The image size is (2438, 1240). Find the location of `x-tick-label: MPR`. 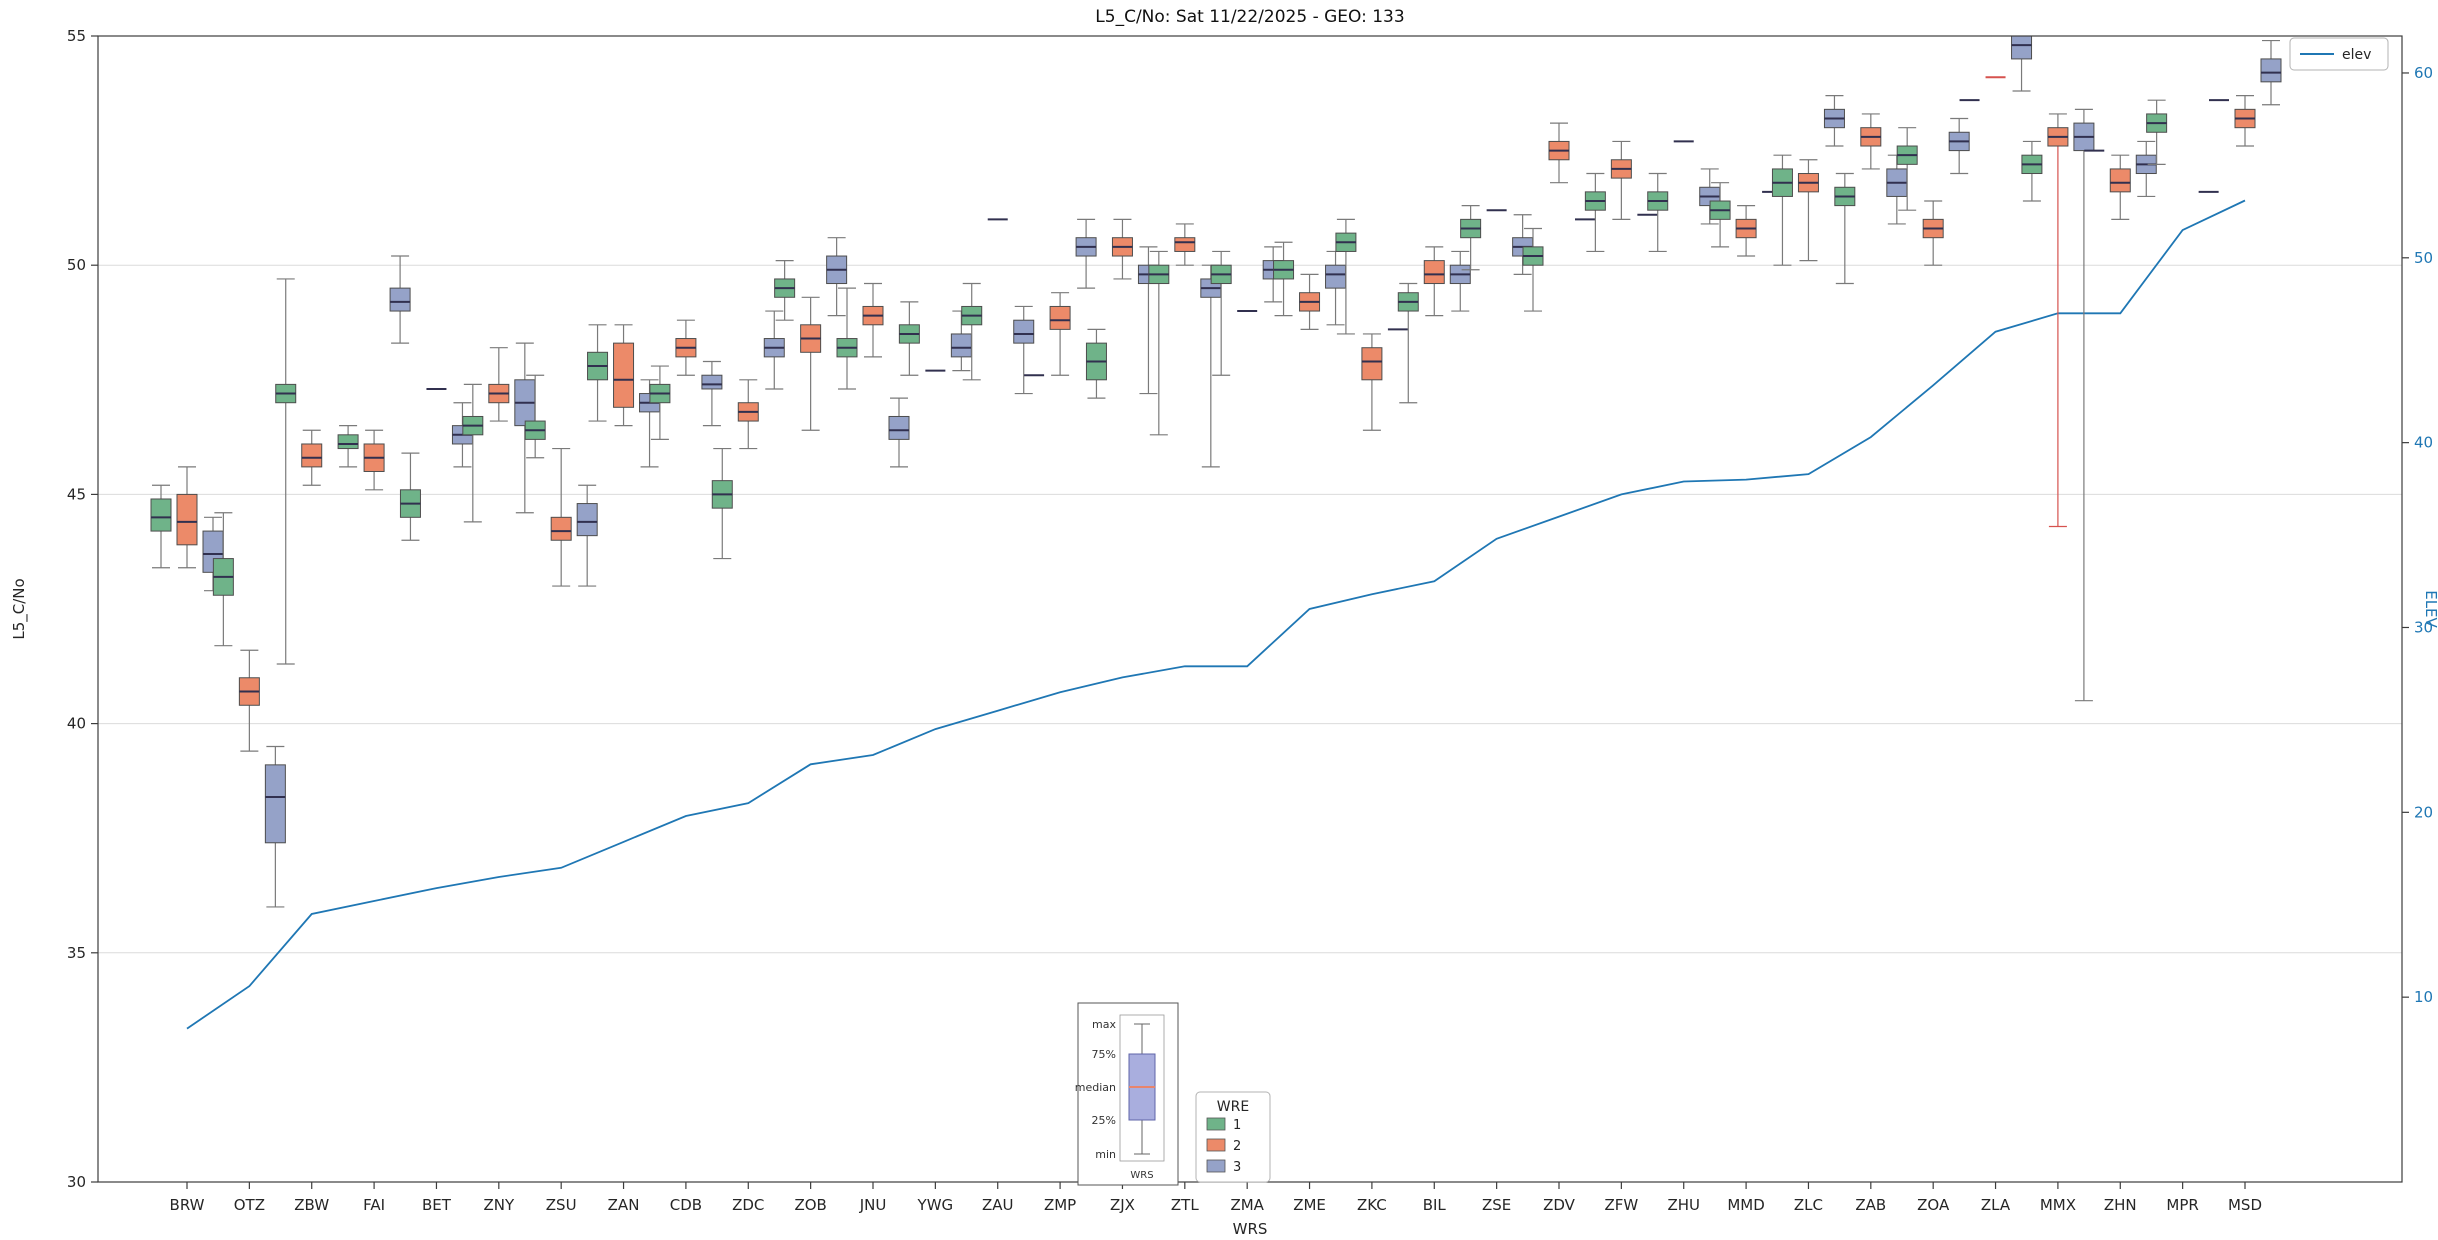

x-tick-label: MPR is located at coordinates (2182, 1205).